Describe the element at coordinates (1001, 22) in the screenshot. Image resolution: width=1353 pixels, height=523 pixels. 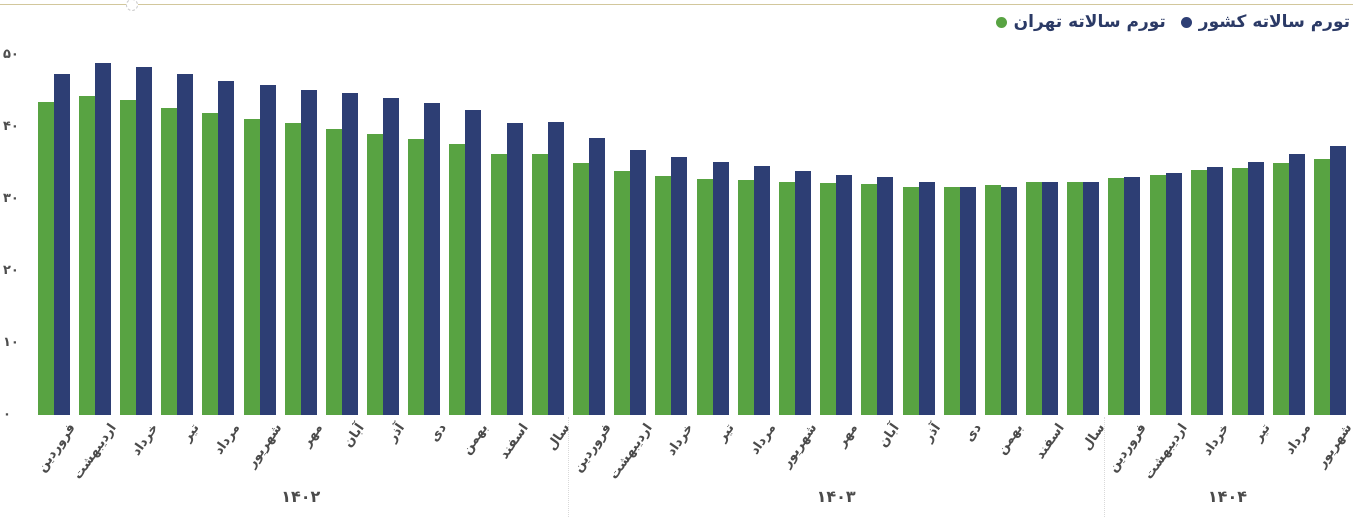
I see `legend-swatch-tehran-circle-icon` at that location.